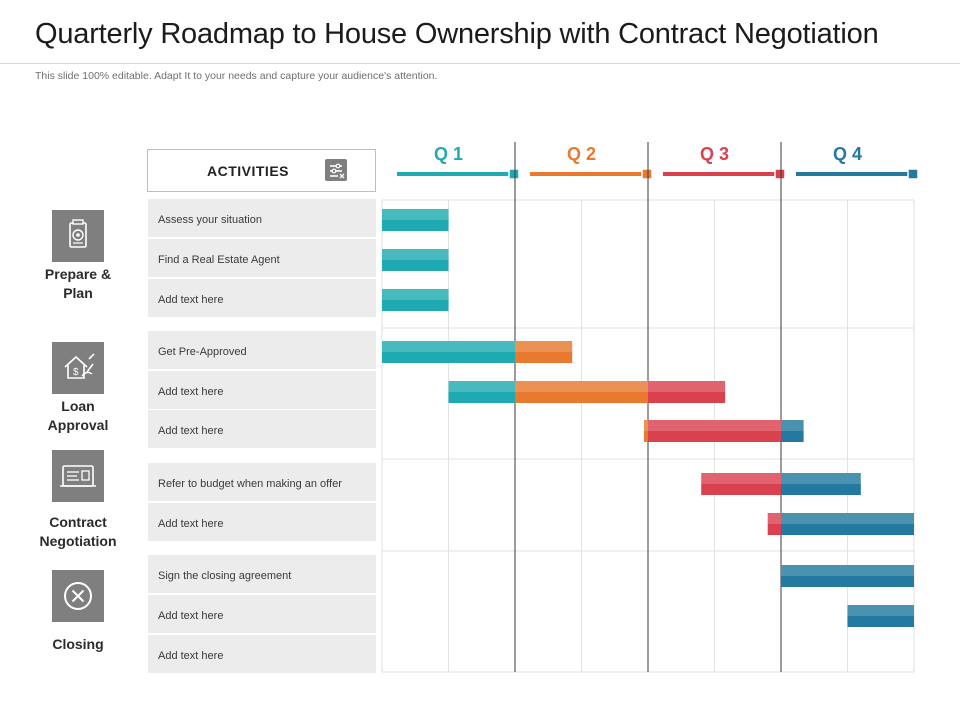  Describe the element at coordinates (250, 484) in the screenshot. I see `activity-label: Refer to budget when making an offer` at that location.